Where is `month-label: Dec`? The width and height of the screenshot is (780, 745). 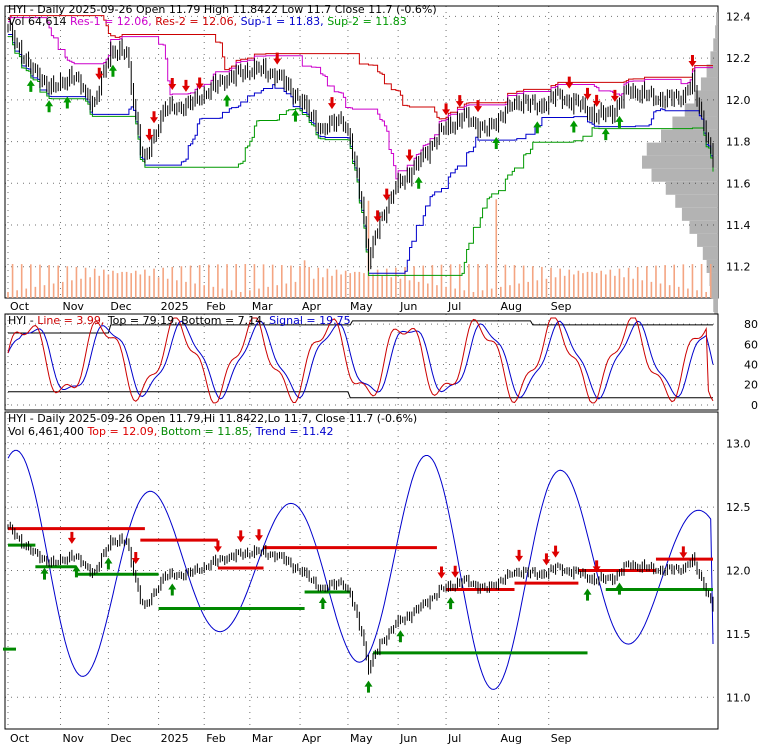
month-label: Dec is located at coordinates (120, 306).